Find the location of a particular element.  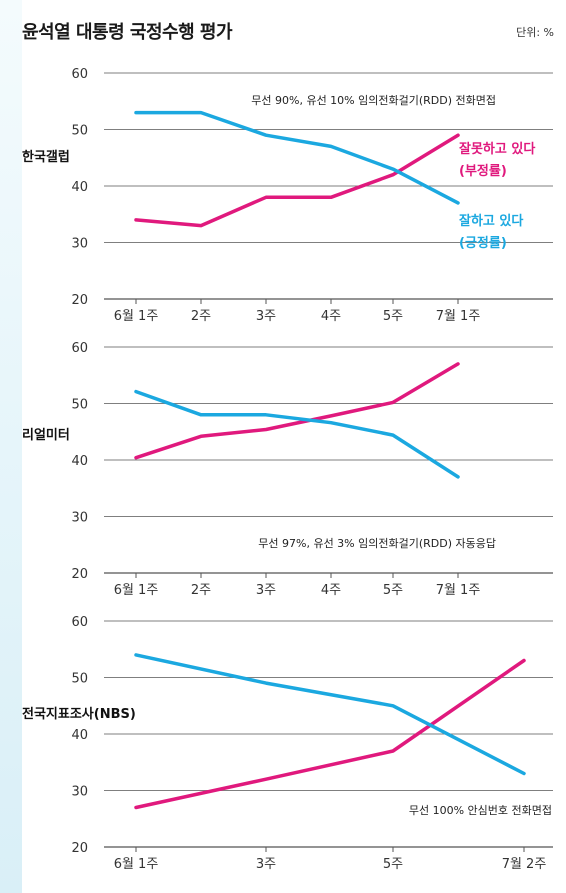

panel-label: 한국갤럽 is located at coordinates (46, 157).